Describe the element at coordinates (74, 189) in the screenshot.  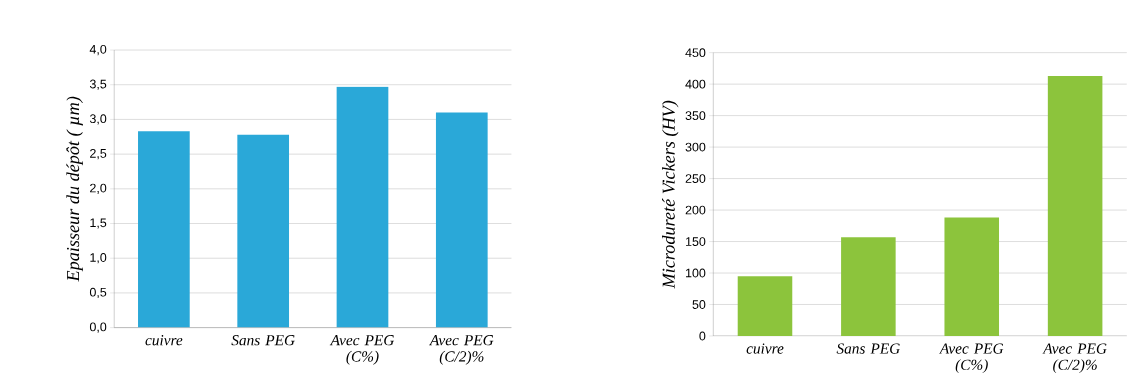
I see `y-axis-title: Epaisseur du dépôt ( µm)` at that location.